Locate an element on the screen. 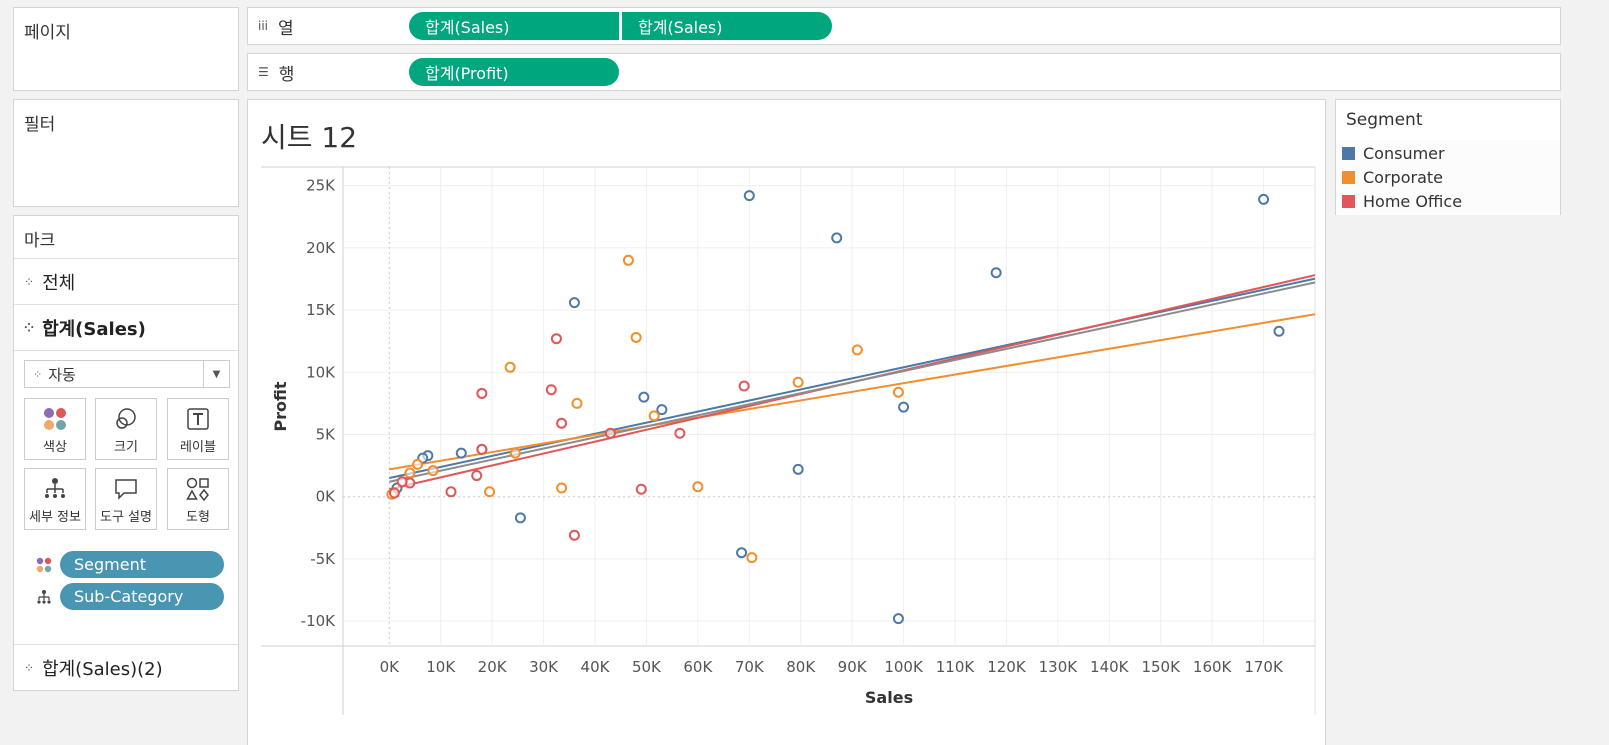 Image resolution: width=1609 pixels, height=745 pixels. rows-shelf: ☰ 행 합계(Profit) is located at coordinates (904, 72).